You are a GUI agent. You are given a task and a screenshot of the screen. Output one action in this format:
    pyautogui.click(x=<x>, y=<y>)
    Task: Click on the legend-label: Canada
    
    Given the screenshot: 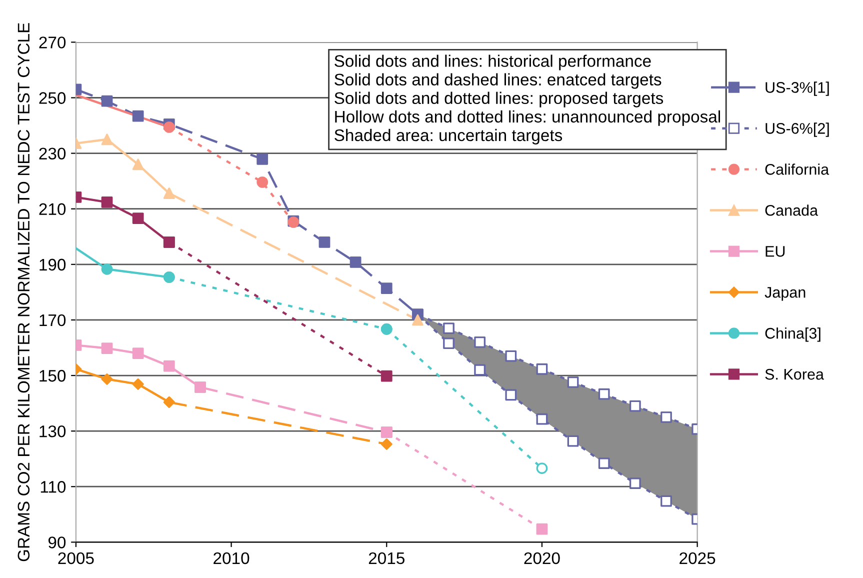 What is the action you would take?
    pyautogui.click(x=791, y=210)
    